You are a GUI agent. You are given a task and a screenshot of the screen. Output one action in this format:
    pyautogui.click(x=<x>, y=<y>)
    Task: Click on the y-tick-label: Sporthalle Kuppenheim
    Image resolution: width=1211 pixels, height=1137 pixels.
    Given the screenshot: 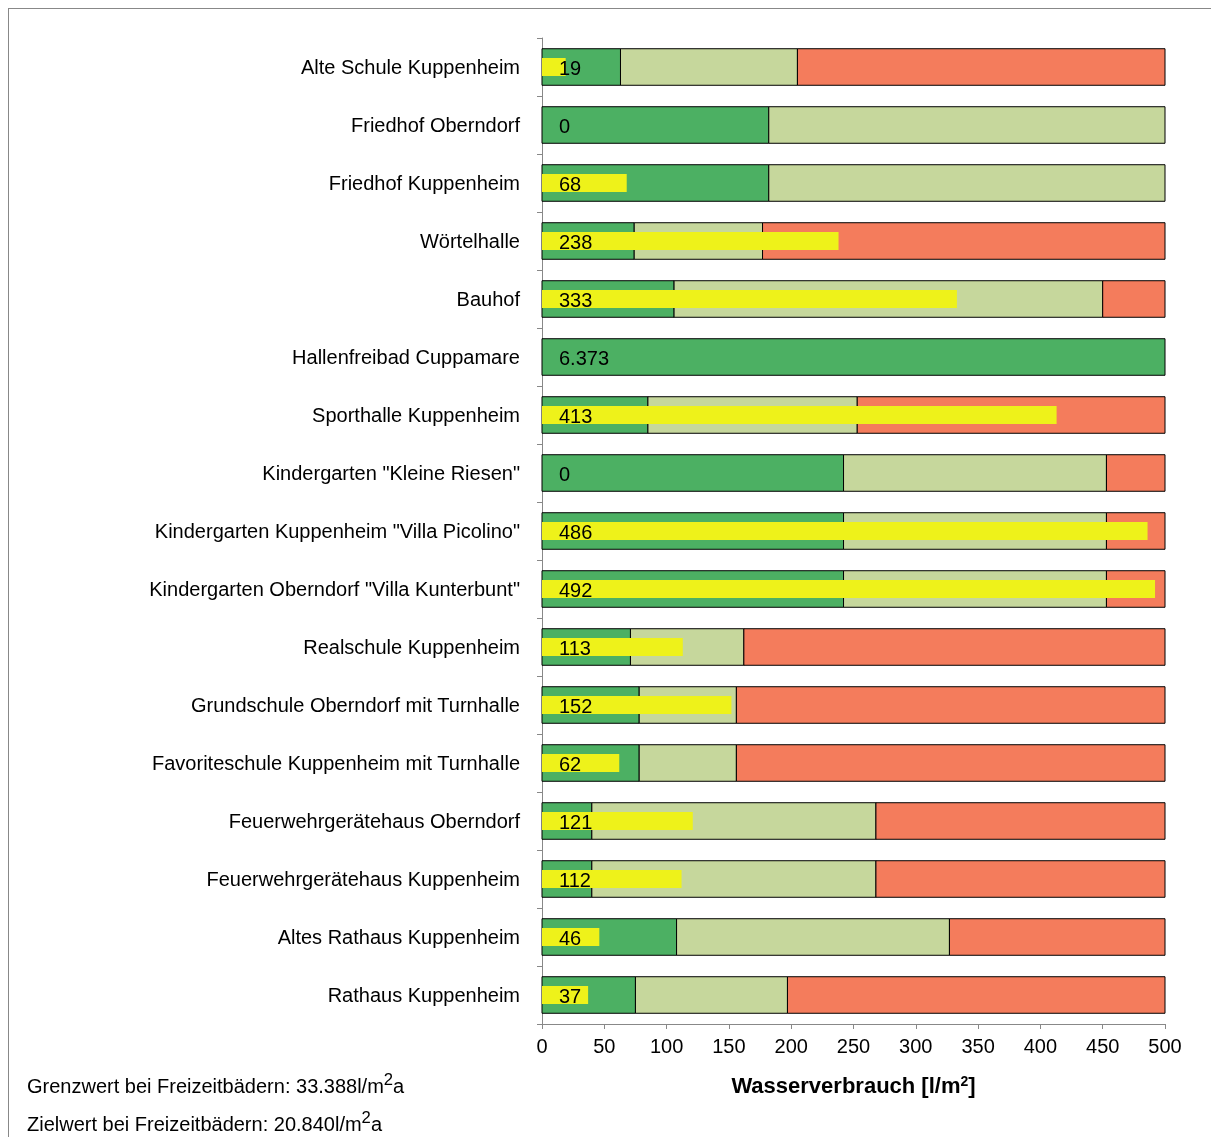 What is the action you would take?
    pyautogui.click(x=416, y=415)
    